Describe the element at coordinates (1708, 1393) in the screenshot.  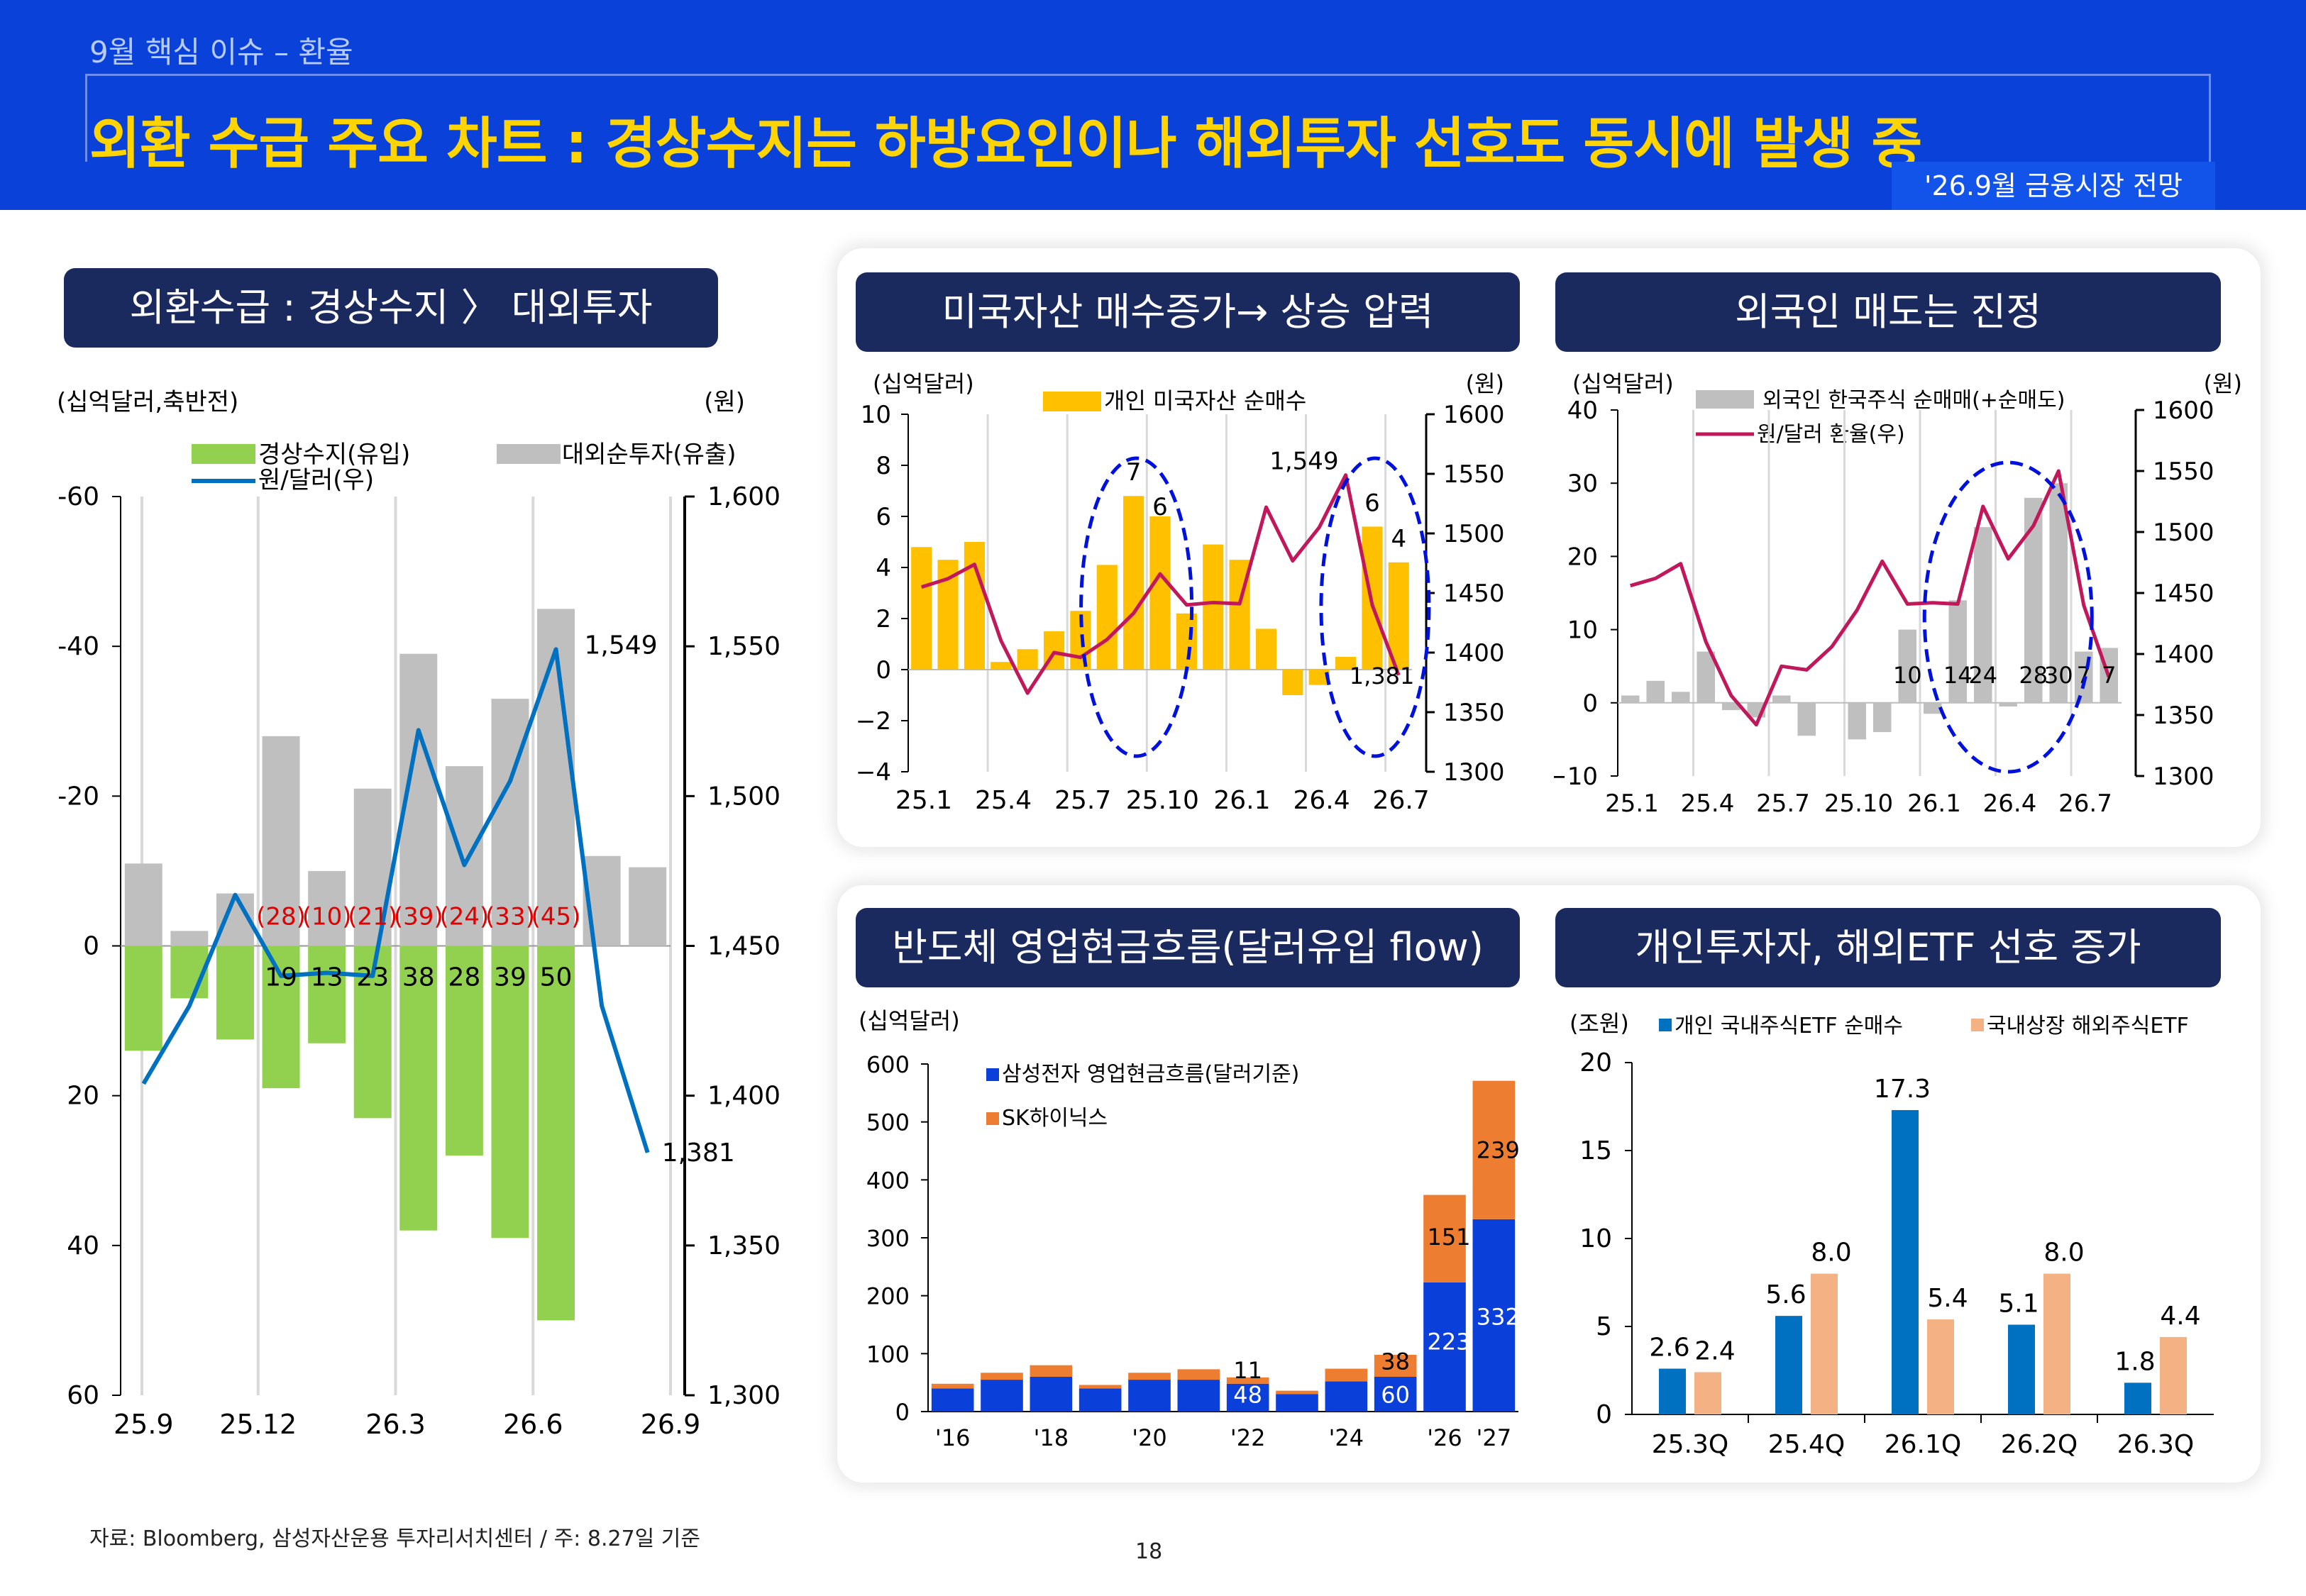
I see `bar-overseas-etf` at that location.